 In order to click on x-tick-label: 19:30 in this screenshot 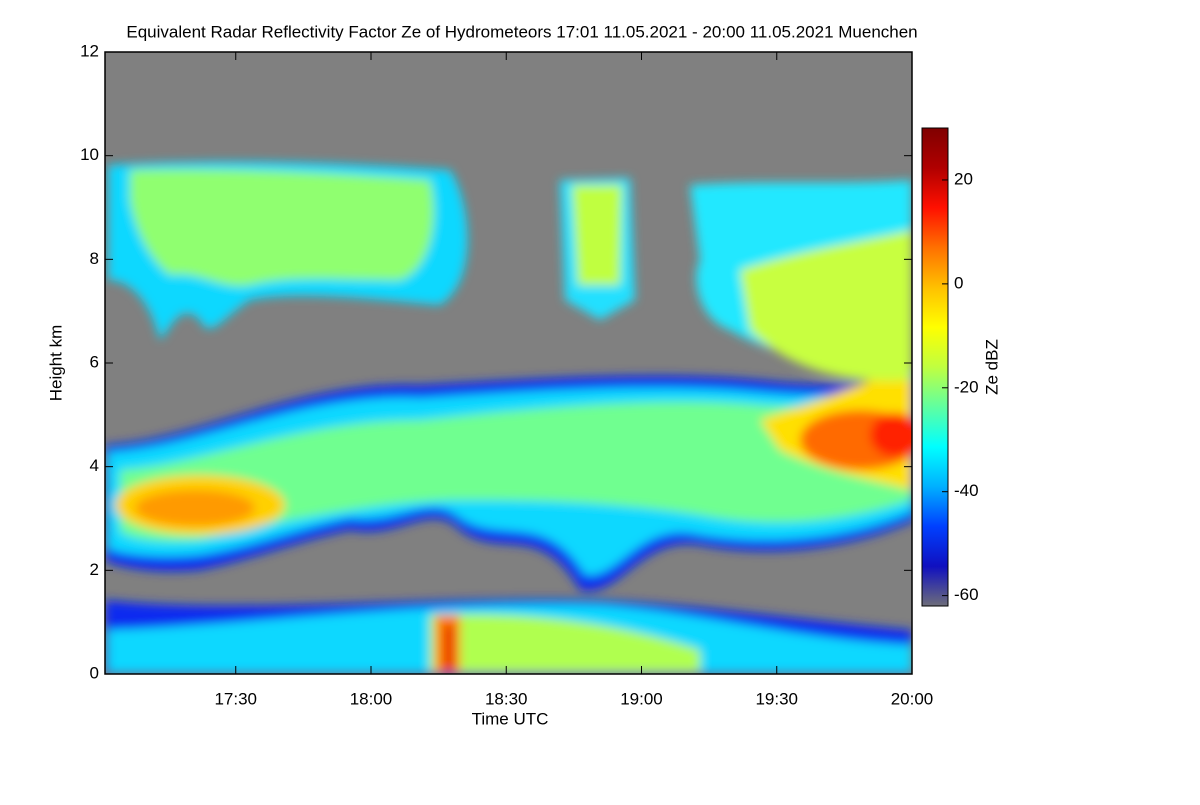, I will do `click(776, 698)`.